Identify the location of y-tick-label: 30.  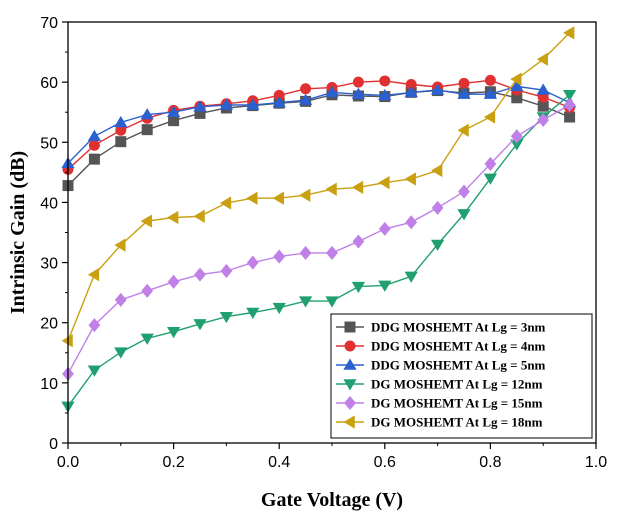
(49, 264).